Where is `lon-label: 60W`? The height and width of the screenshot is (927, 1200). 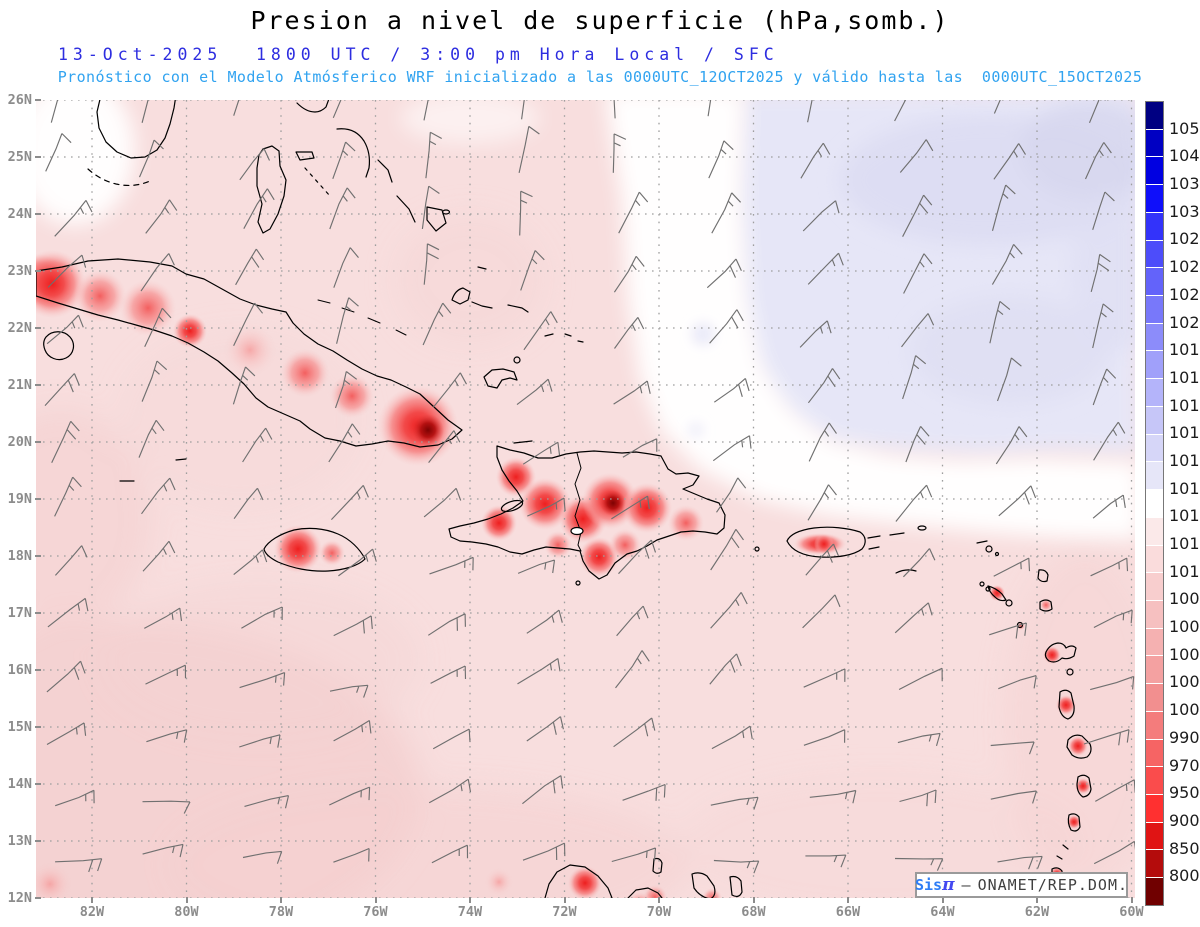 lon-label: 60W is located at coordinates (1131, 912).